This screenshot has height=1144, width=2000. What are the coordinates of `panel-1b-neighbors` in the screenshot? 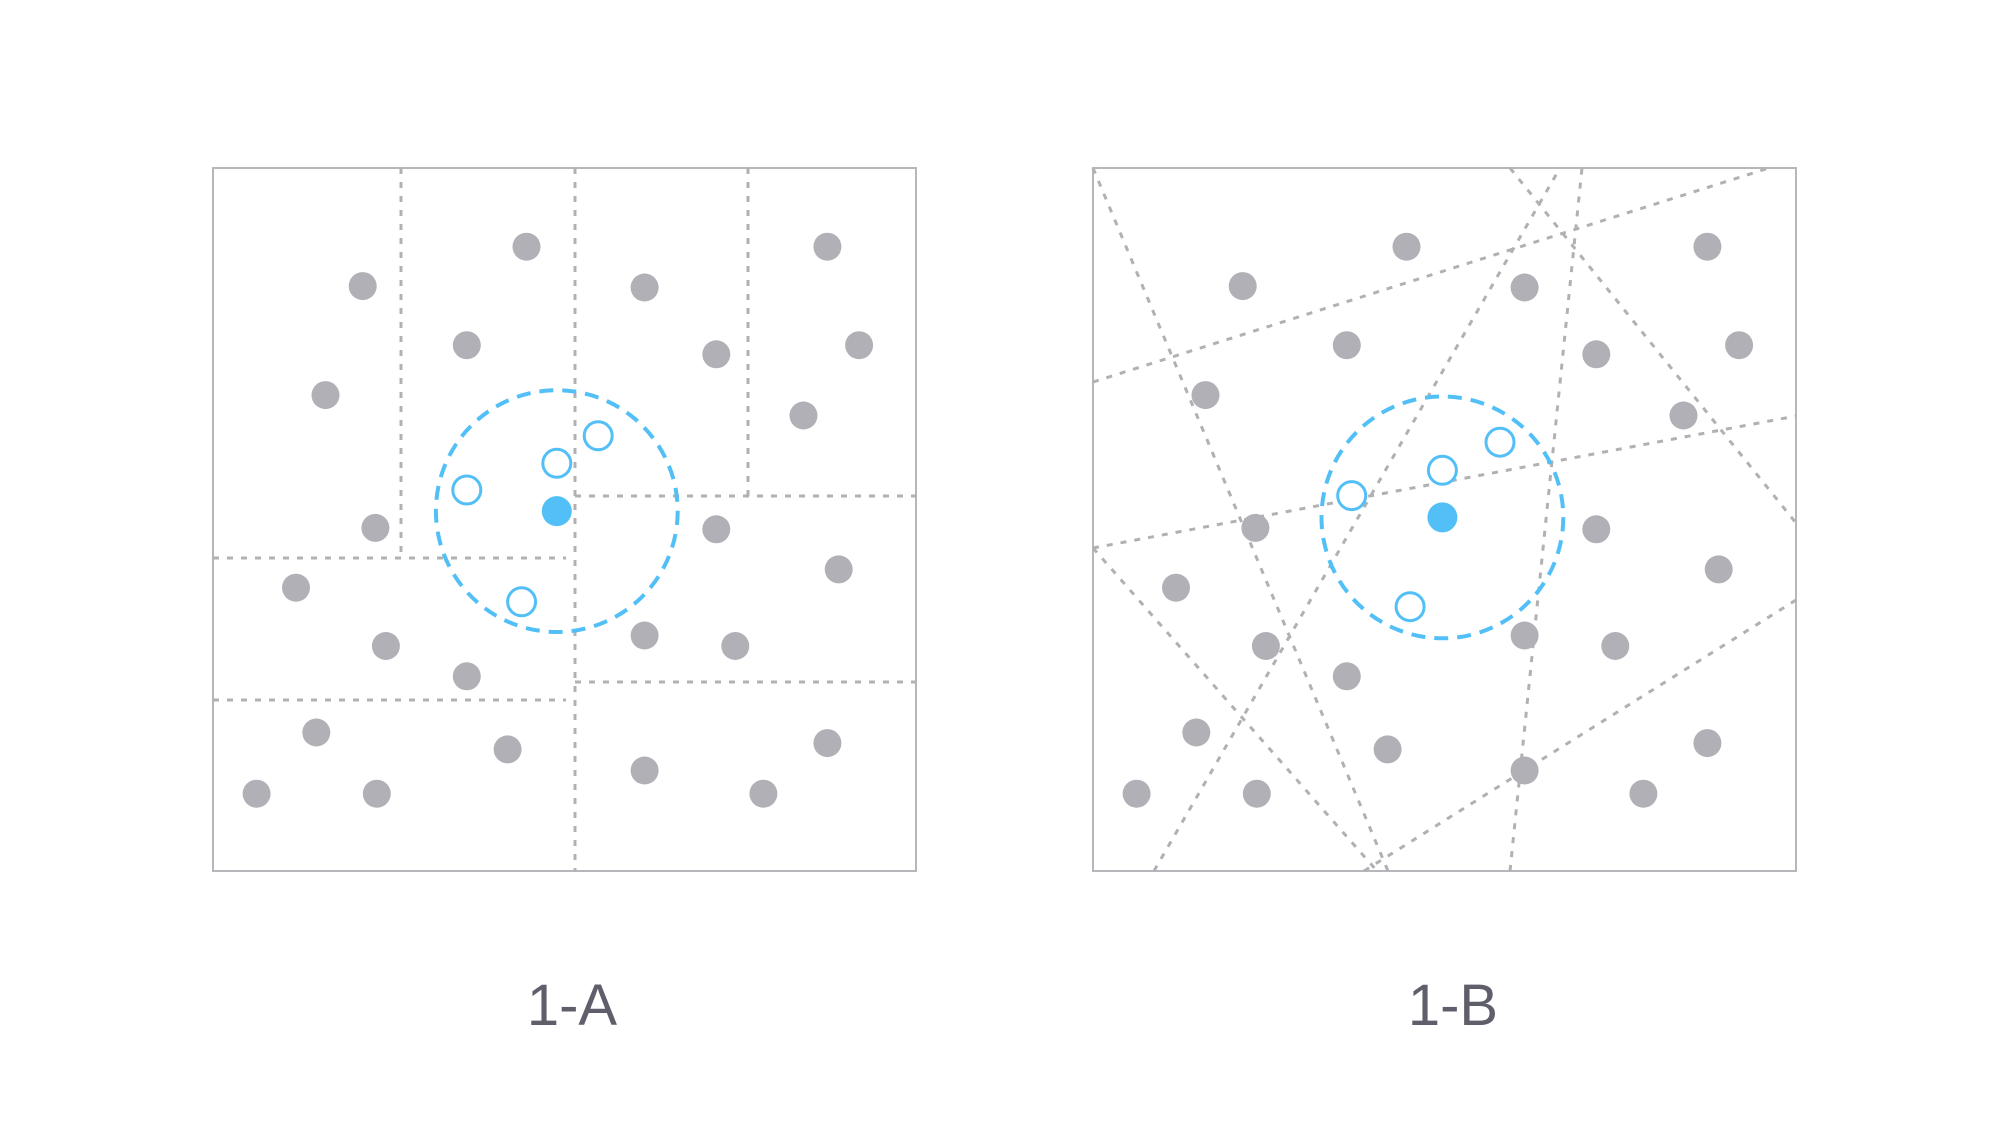 It's located at (1426, 524).